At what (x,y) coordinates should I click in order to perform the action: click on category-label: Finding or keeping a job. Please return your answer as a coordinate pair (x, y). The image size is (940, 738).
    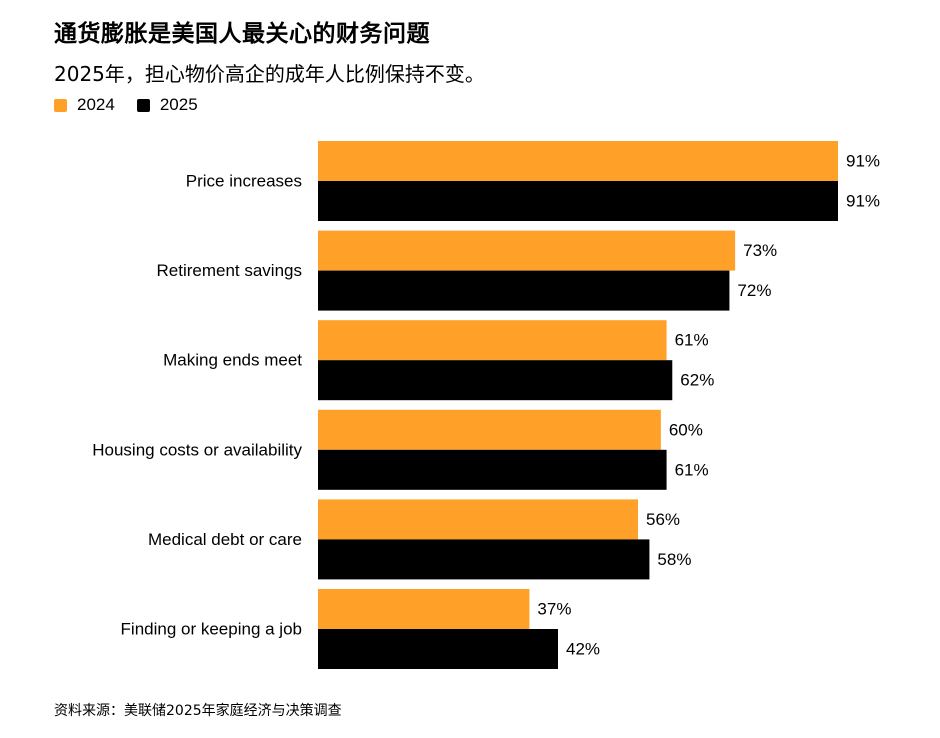
    Looking at the image, I should click on (211, 628).